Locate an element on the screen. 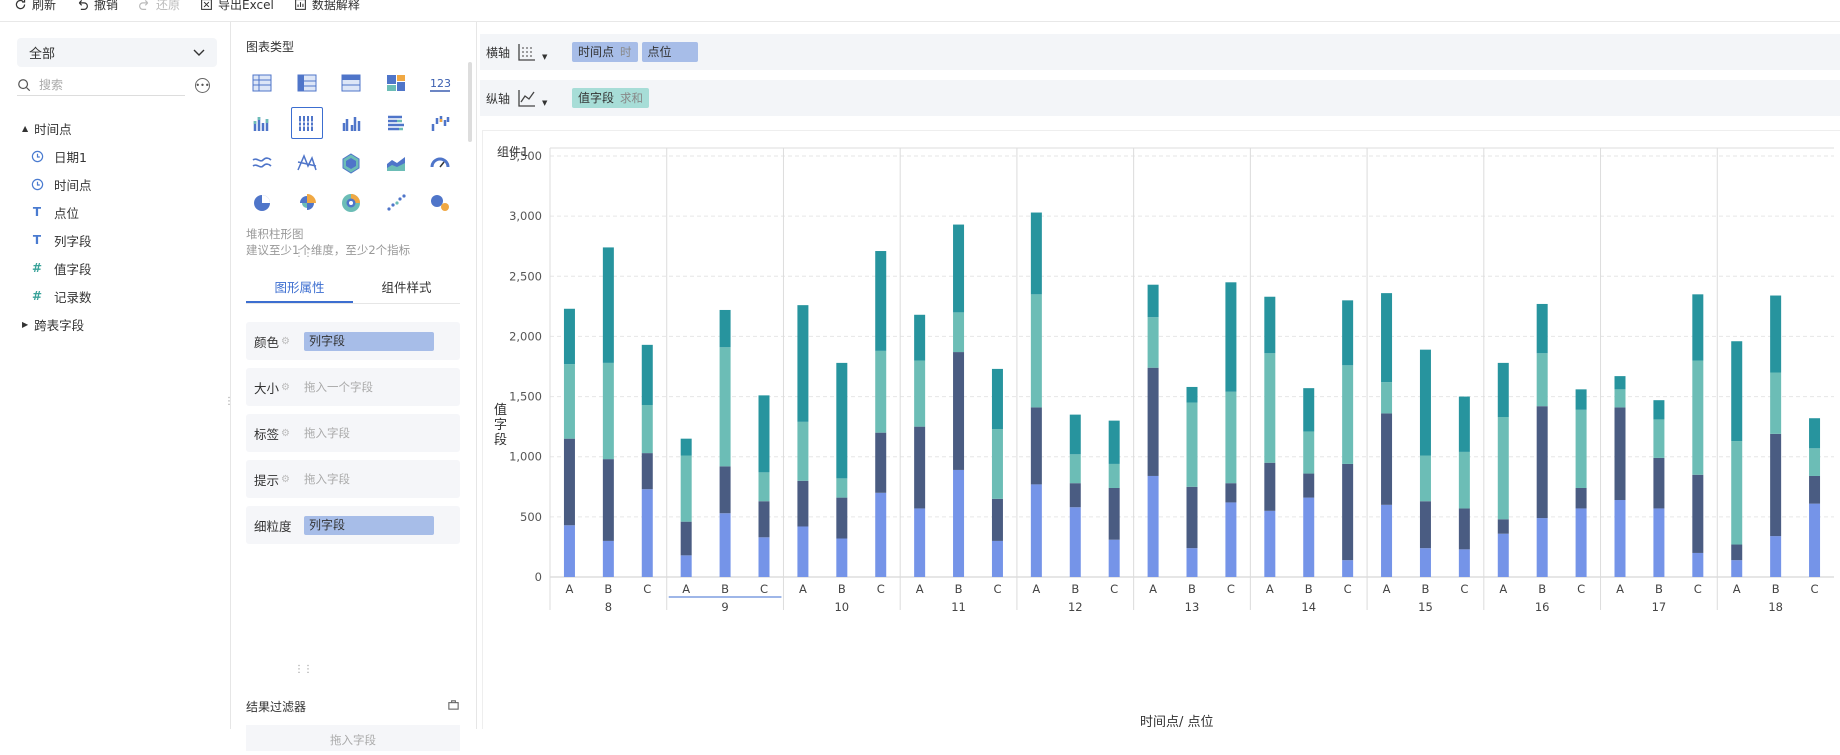 The height and width of the screenshot is (755, 1840). undo-label: 撤销 is located at coordinates (106, 6).